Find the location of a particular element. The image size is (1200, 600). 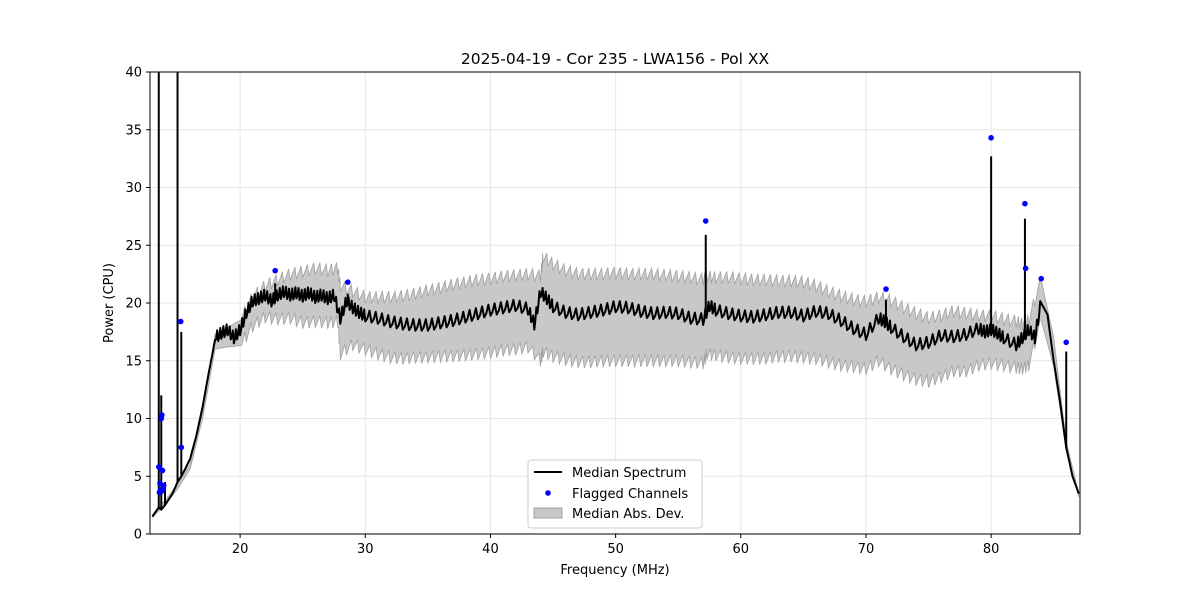

x-axis-label: Frequency (MHz) is located at coordinates (614, 570).